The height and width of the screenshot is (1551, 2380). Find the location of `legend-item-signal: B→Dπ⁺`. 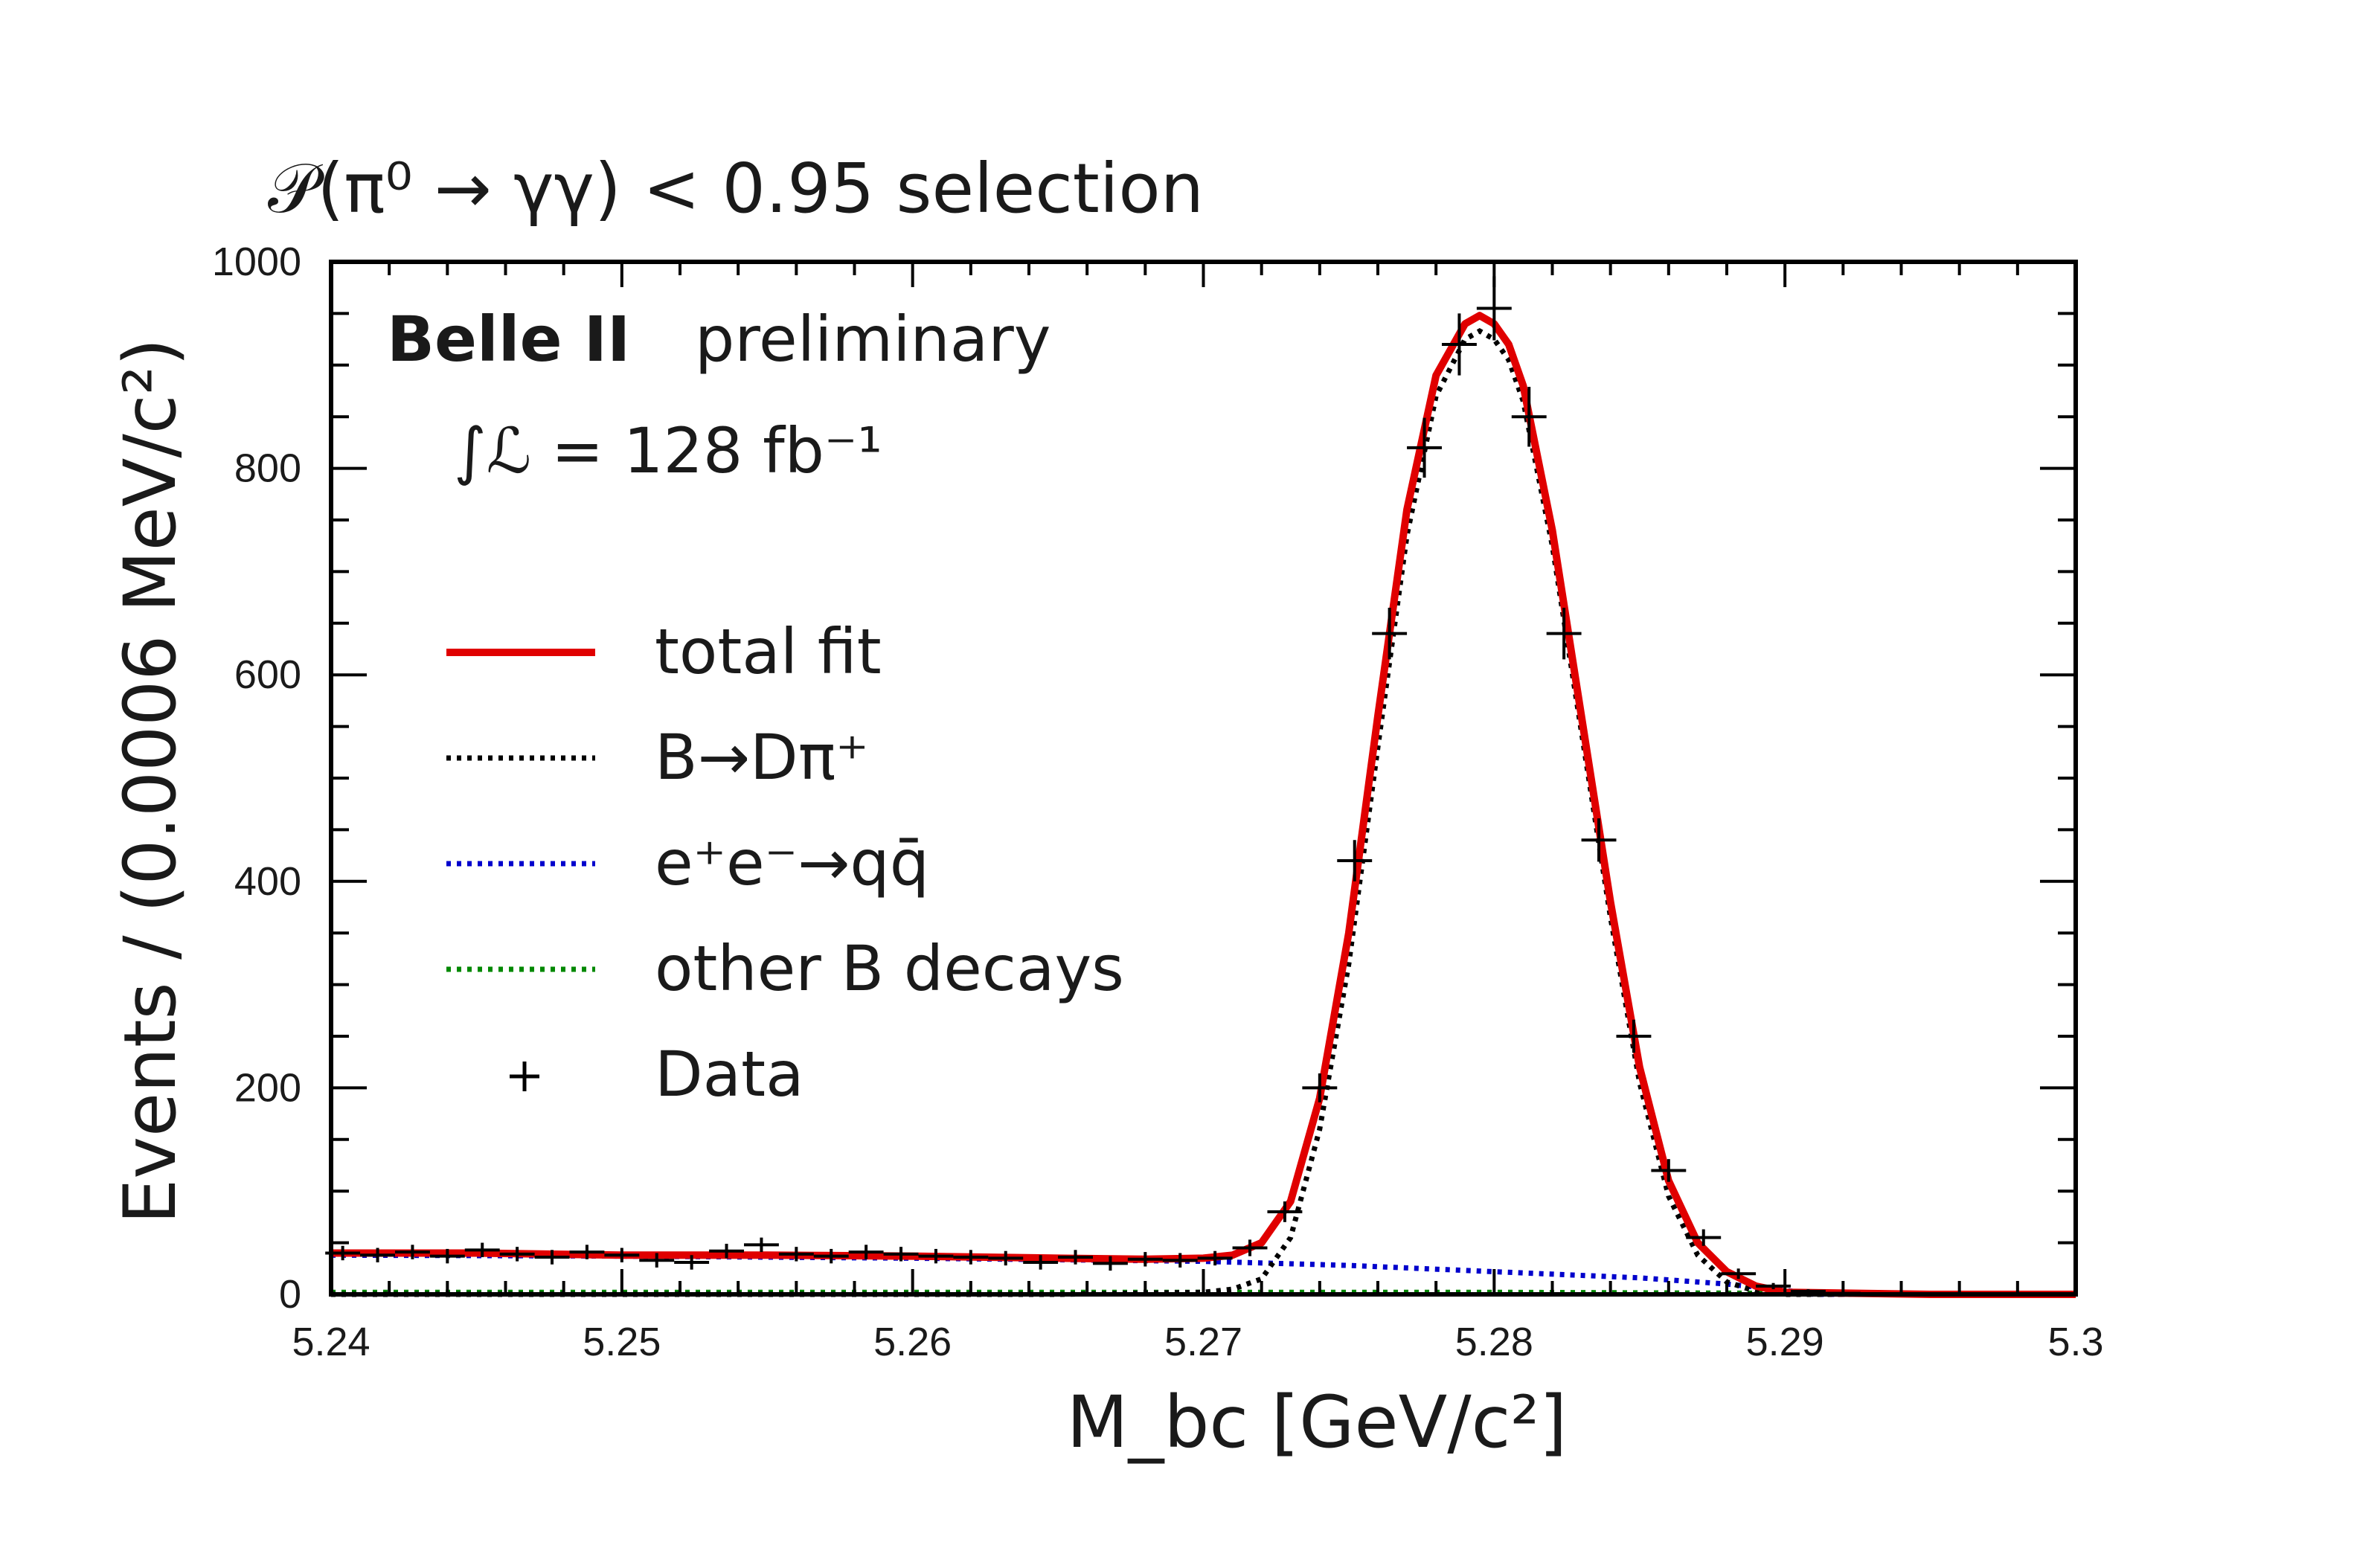

legend-item-signal: B→Dπ⁺ is located at coordinates (658, 757).